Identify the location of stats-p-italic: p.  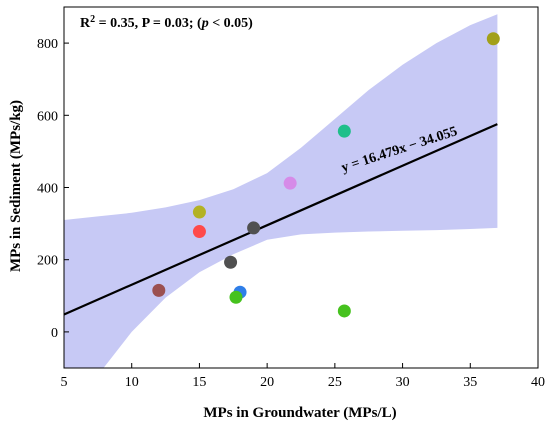
(205, 23).